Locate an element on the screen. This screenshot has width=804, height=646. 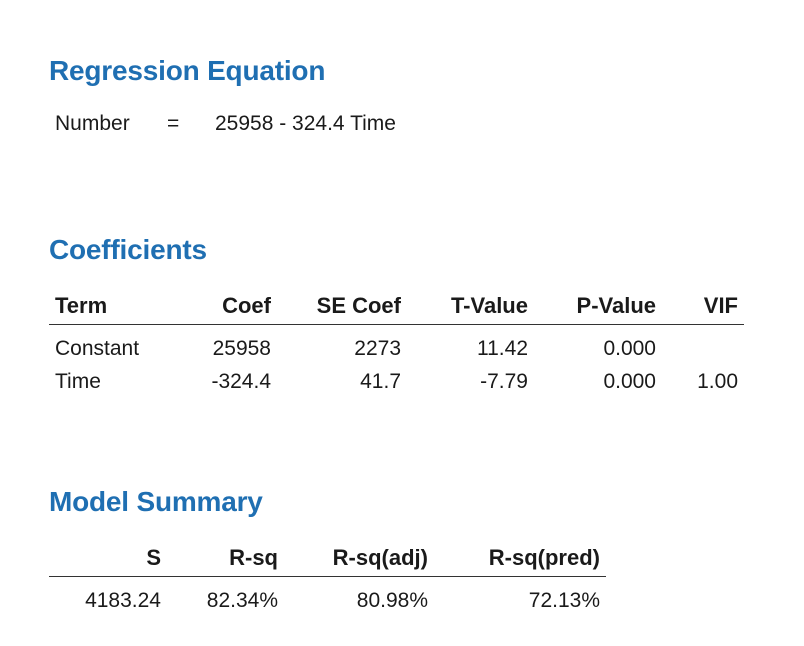
header-term: Term is located at coordinates (109, 306).